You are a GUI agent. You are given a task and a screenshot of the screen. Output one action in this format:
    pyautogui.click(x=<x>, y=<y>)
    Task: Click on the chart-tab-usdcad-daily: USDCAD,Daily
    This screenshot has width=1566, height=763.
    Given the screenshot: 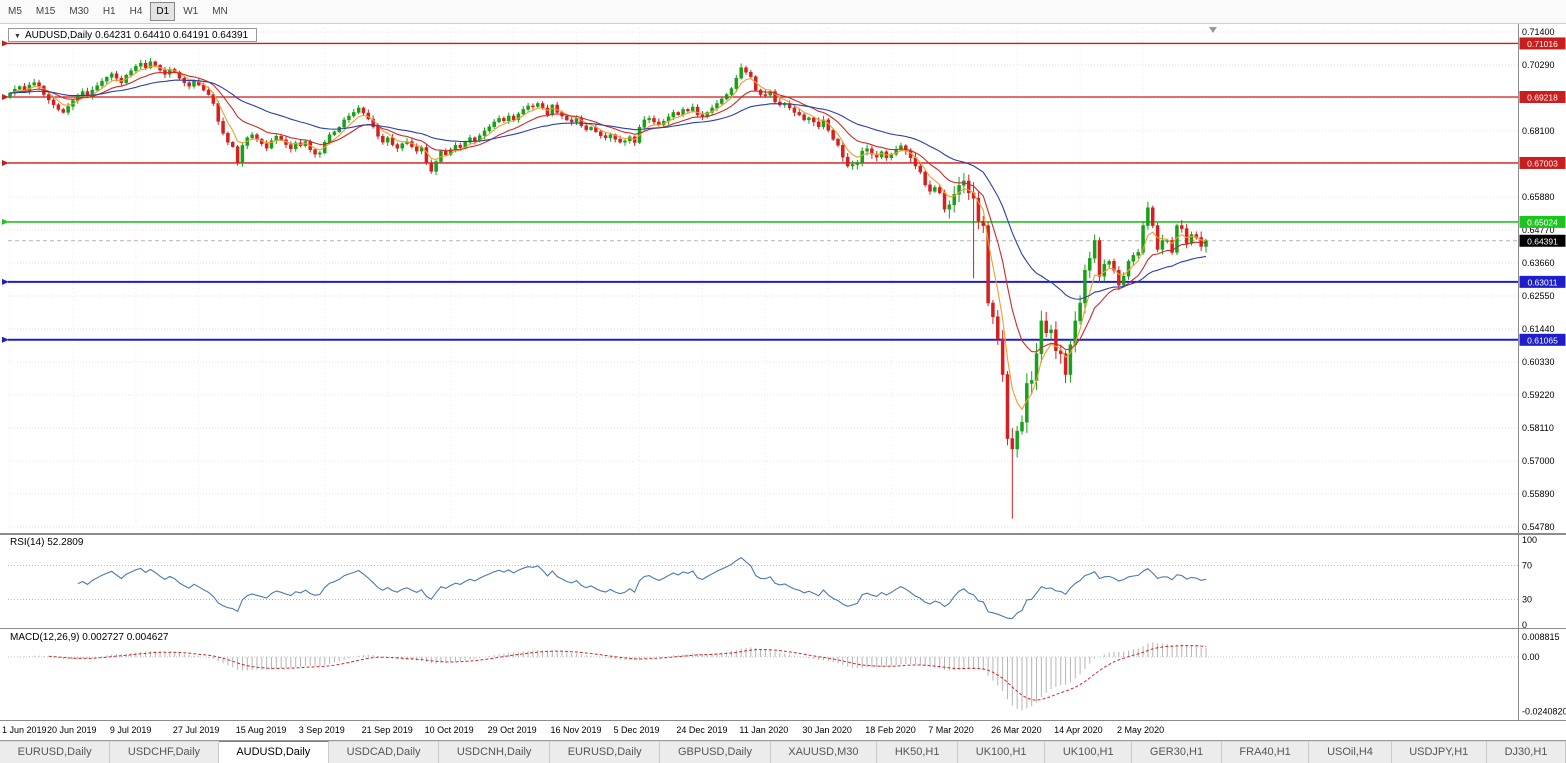 What is the action you would take?
    pyautogui.click(x=384, y=752)
    